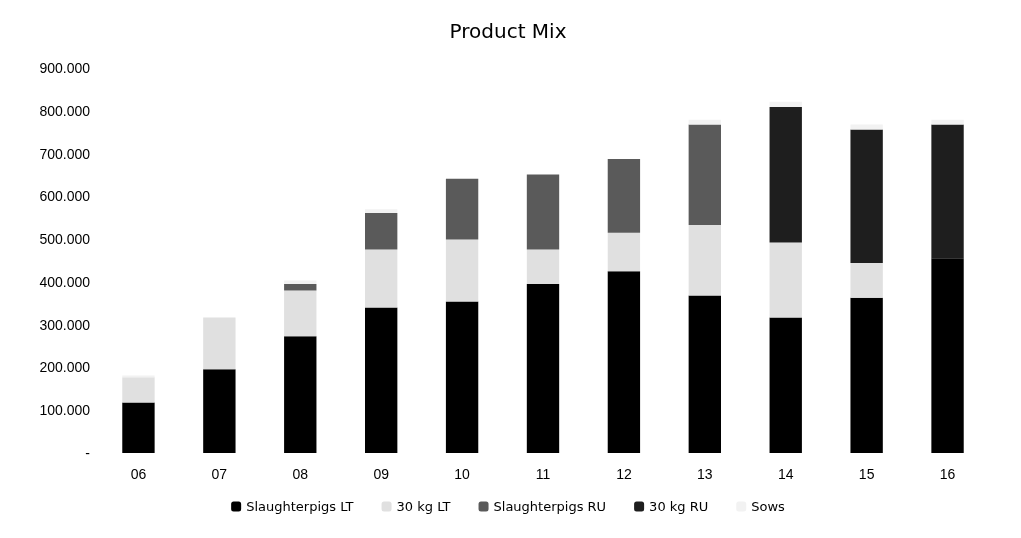 The width and height of the screenshot is (1021, 538). What do you see at coordinates (508, 31) in the screenshot?
I see `chart-title: Product Mix` at bounding box center [508, 31].